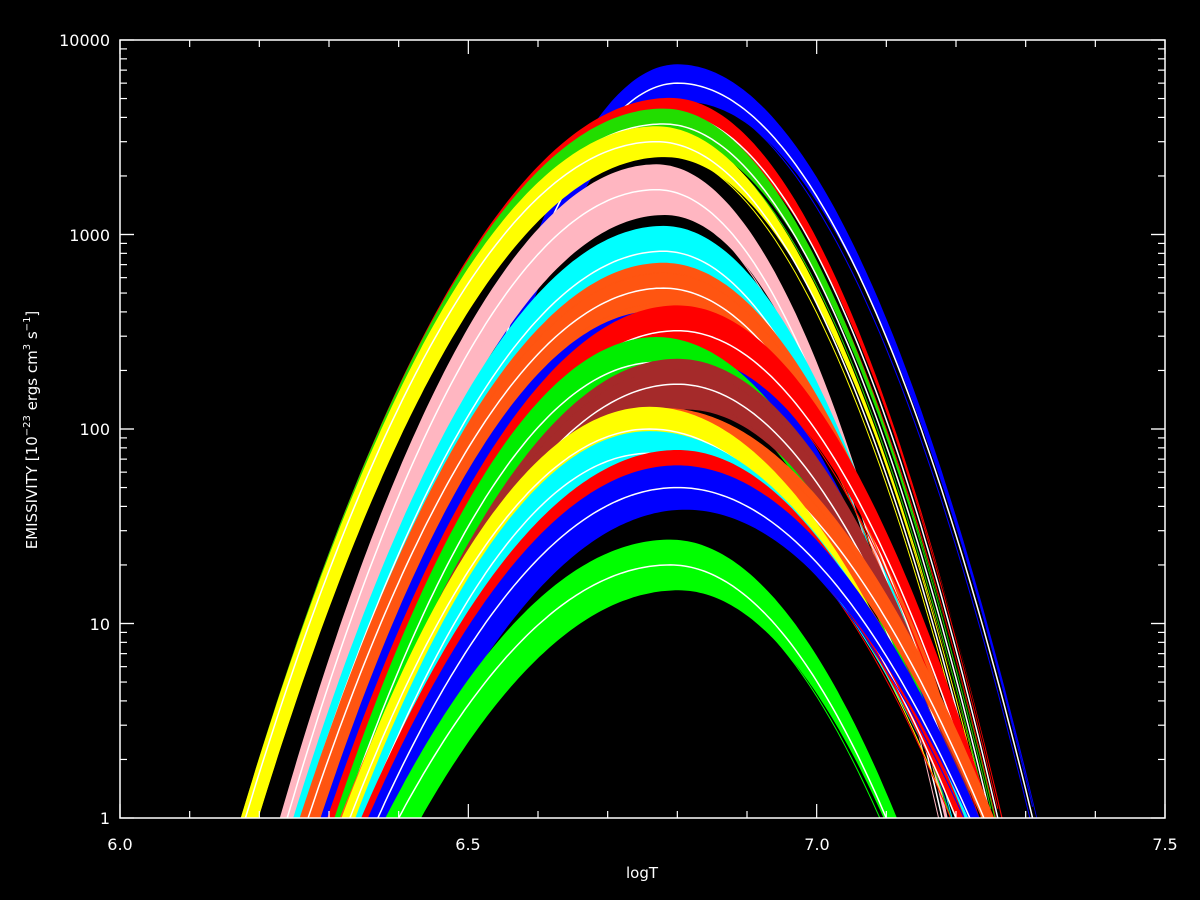 This screenshot has width=1200, height=900. What do you see at coordinates (27, 425) in the screenshot?
I see `y-axis-title-exp: −23` at bounding box center [27, 425].